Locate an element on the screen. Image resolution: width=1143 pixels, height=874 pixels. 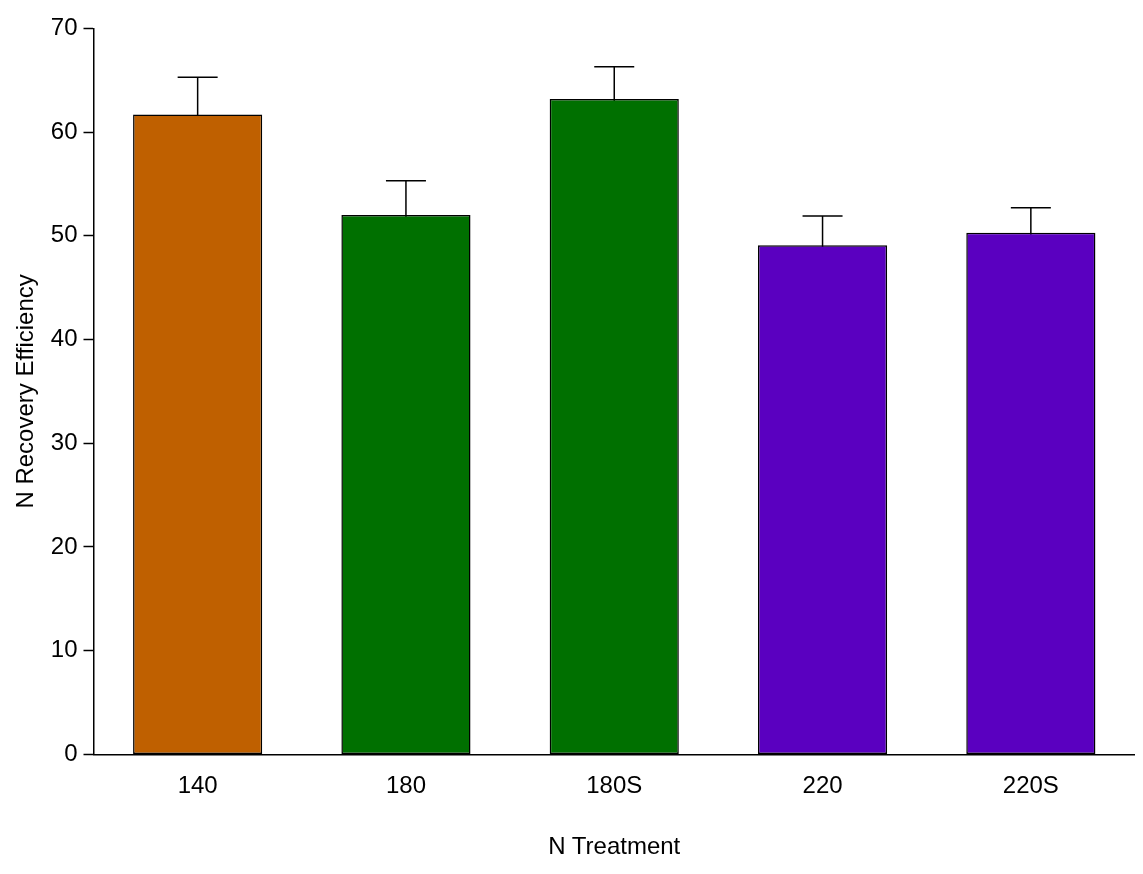
y-axis-title: N Recovery Efficiency is located at coordinates (25, 391).